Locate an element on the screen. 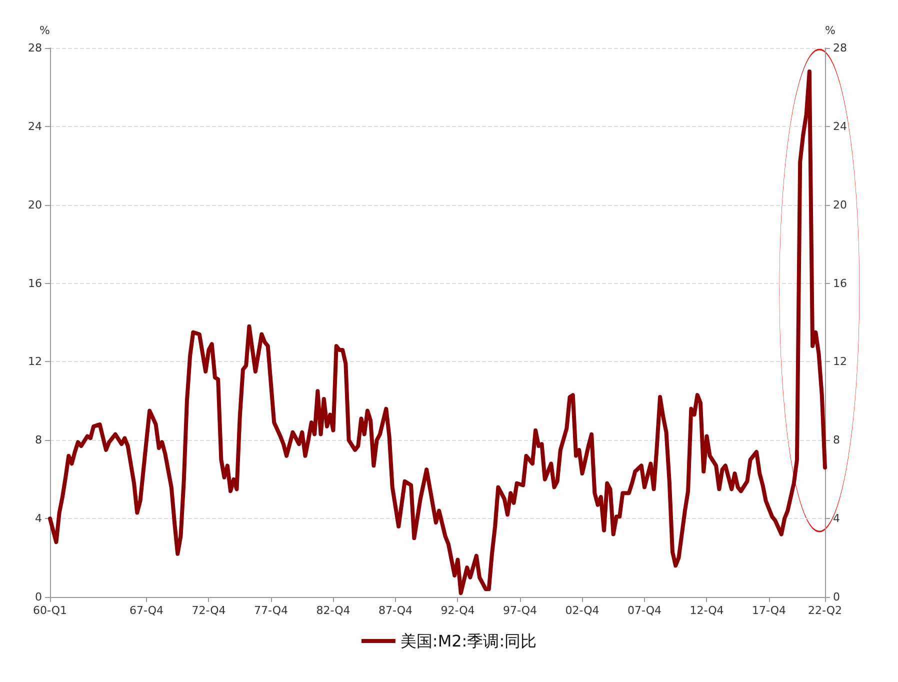 The height and width of the screenshot is (682, 898). y2-tick-label: 4 is located at coordinates (836, 519).